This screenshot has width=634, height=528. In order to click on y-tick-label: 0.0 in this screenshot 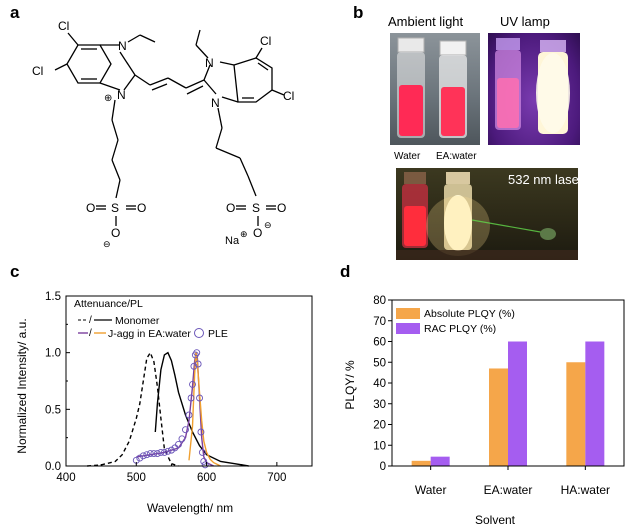, I will do `click(53, 467)`.